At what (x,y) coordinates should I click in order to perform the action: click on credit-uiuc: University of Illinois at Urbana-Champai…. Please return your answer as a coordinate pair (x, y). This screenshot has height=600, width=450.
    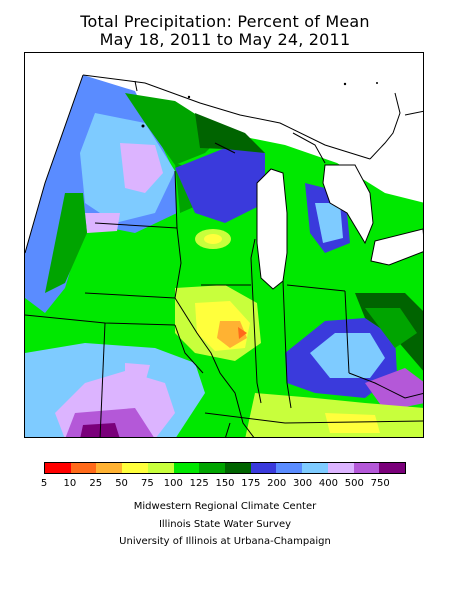
    Looking at the image, I should click on (225, 541).